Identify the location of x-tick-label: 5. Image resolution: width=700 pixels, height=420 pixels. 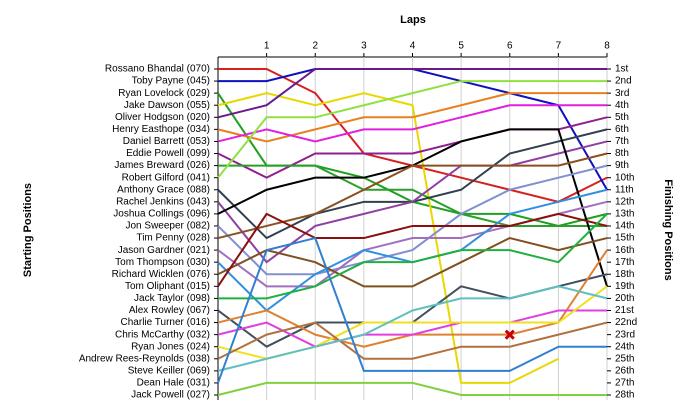
(461, 46).